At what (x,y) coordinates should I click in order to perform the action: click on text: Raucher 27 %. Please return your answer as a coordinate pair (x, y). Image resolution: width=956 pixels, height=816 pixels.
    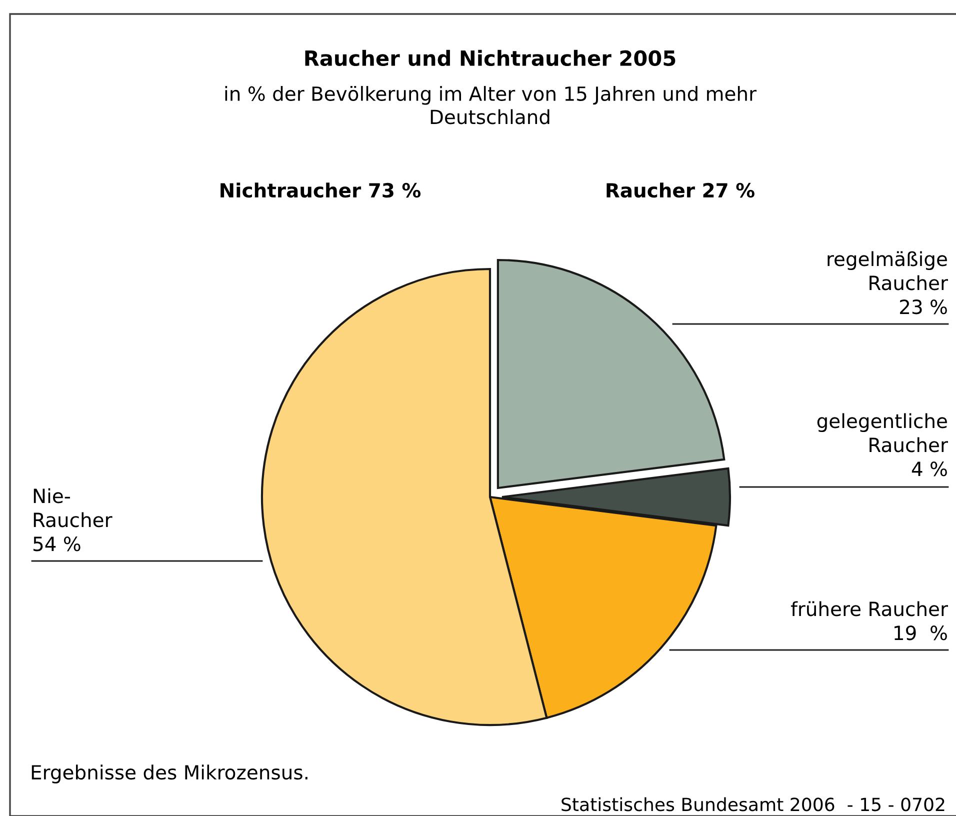
    Looking at the image, I should click on (680, 190).